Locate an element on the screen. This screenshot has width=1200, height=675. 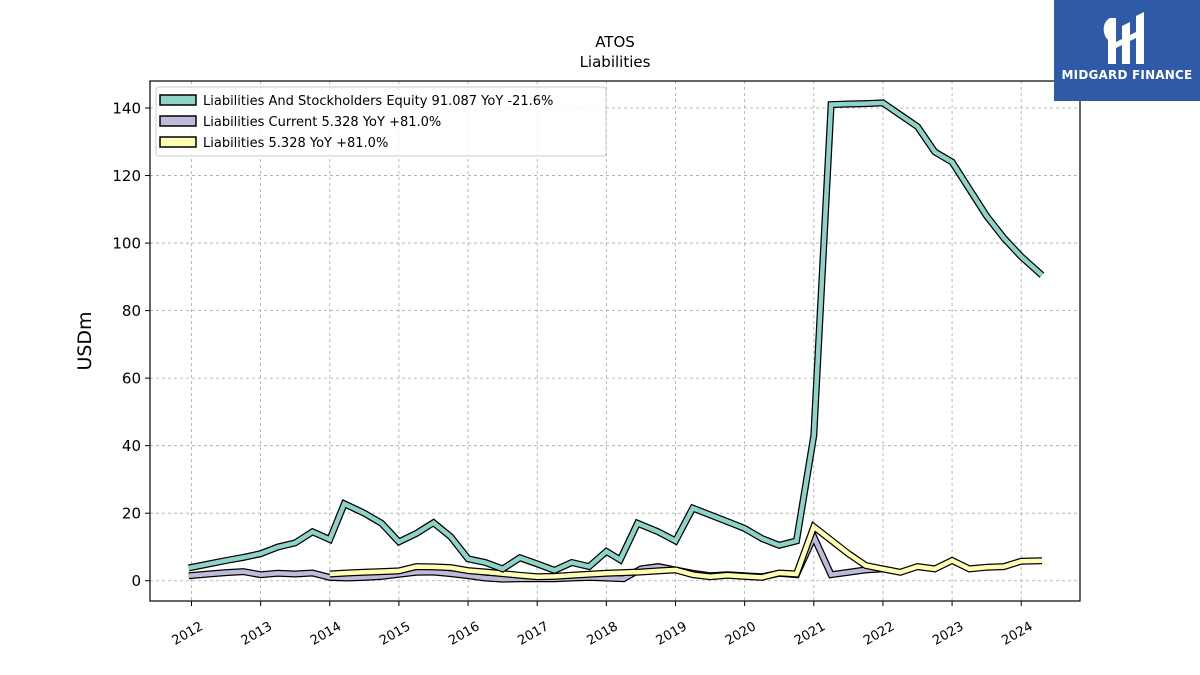
y-tick-label: 120 is located at coordinates (126, 176).